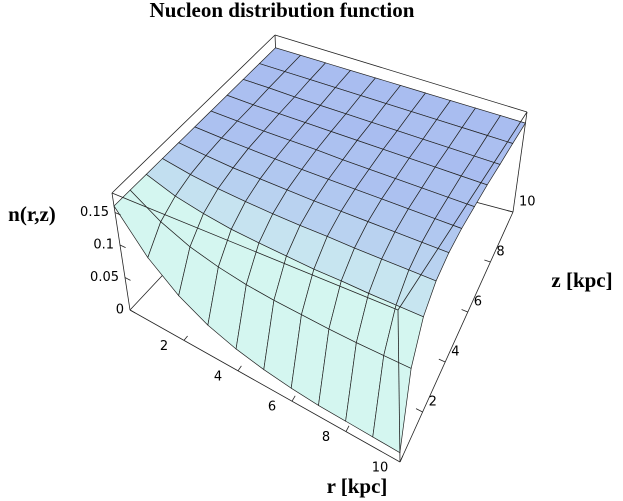  Describe the element at coordinates (164, 346) in the screenshot. I see `x-tick-label: 2` at that location.